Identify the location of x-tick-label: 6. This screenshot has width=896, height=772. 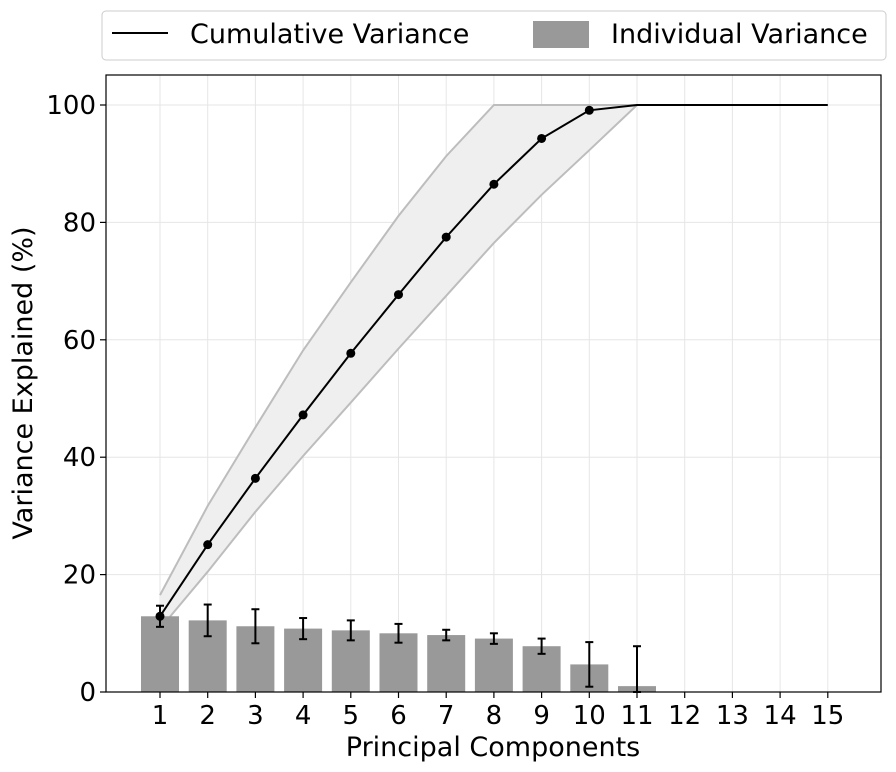
(398, 716).